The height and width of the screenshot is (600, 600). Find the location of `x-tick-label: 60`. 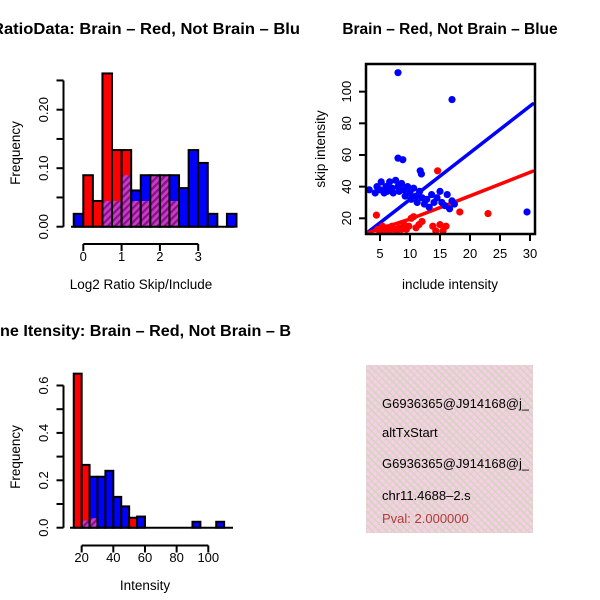

x-tick-label: 60 is located at coordinates (145, 557).